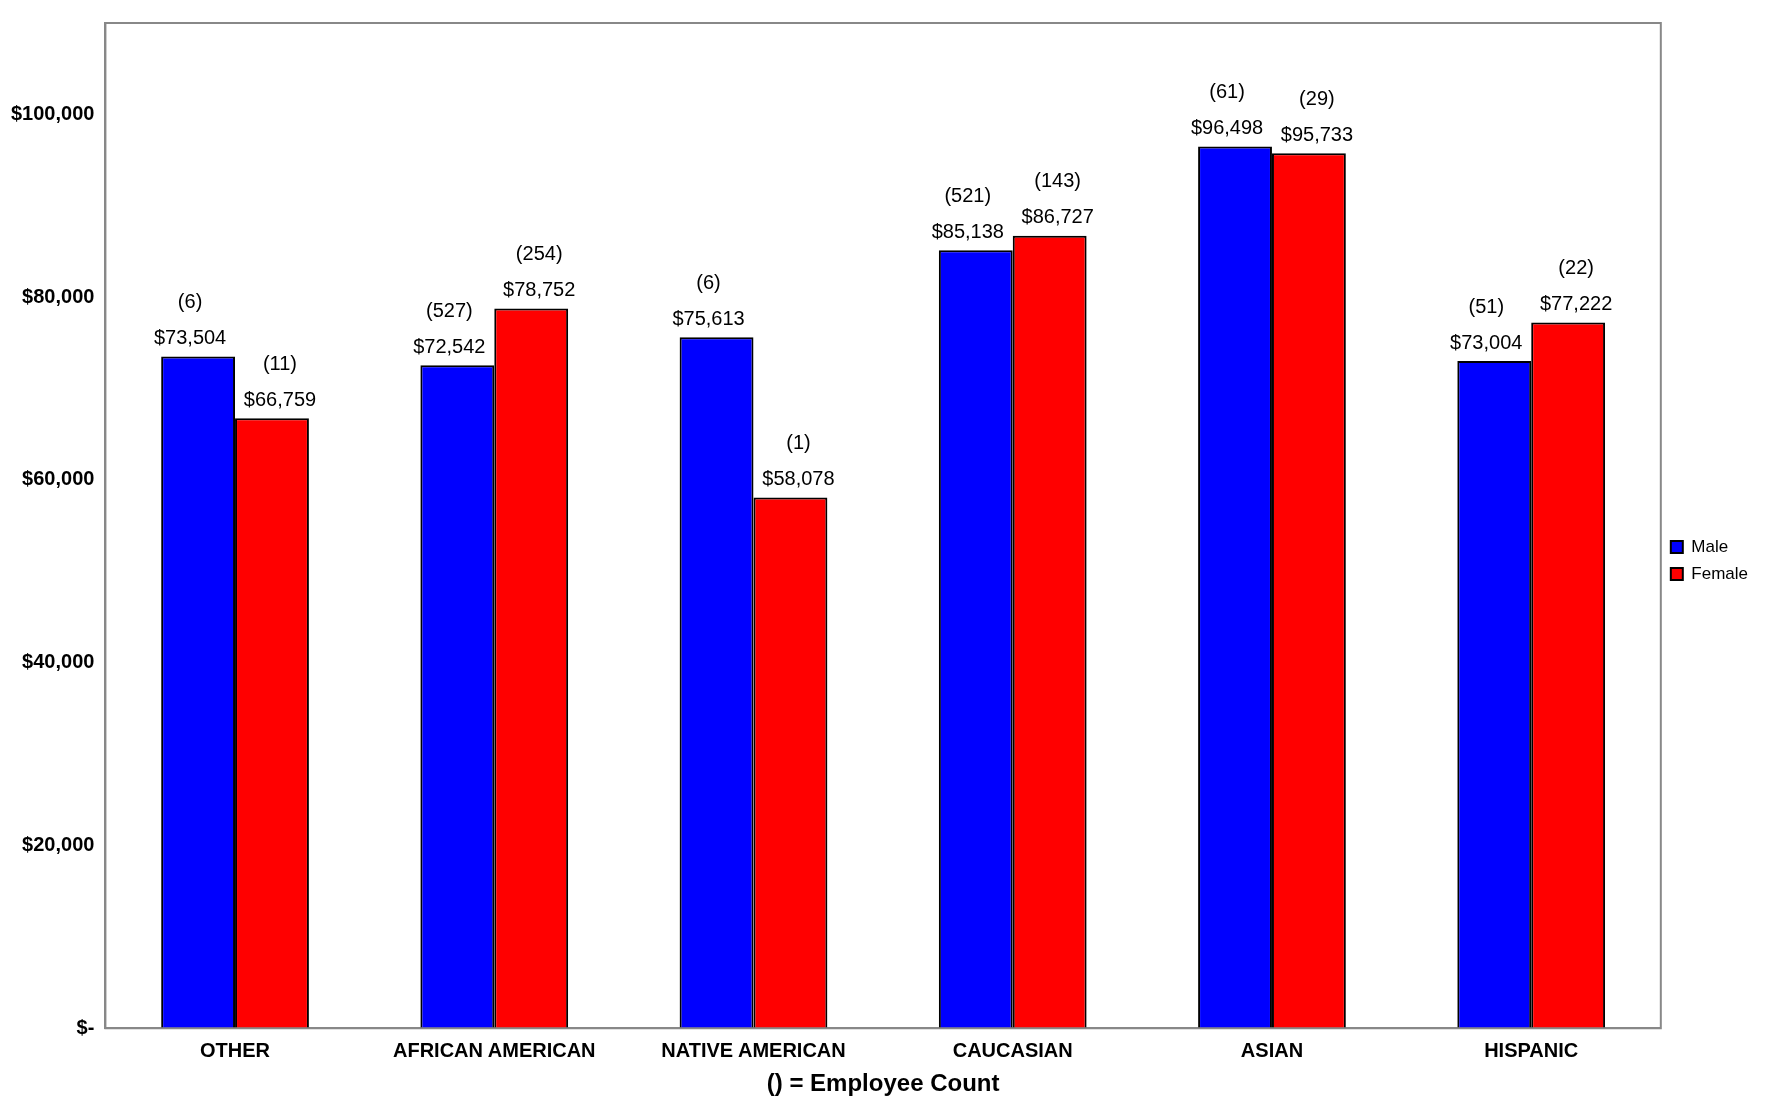 This screenshot has width=1784, height=1117. Describe the element at coordinates (1227, 108) in the screenshot. I see `data-label: (61) $96,498` at that location.